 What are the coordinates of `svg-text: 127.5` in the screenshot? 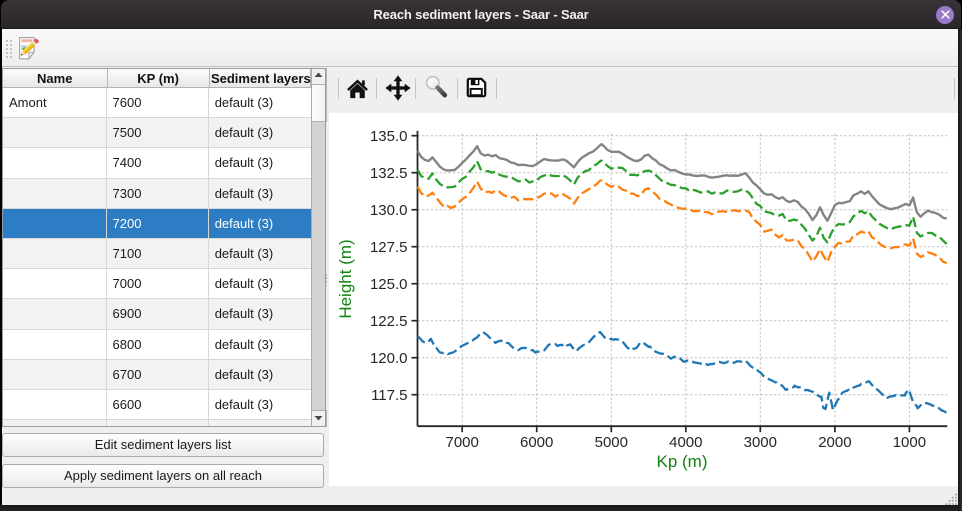 It's located at (389, 247).